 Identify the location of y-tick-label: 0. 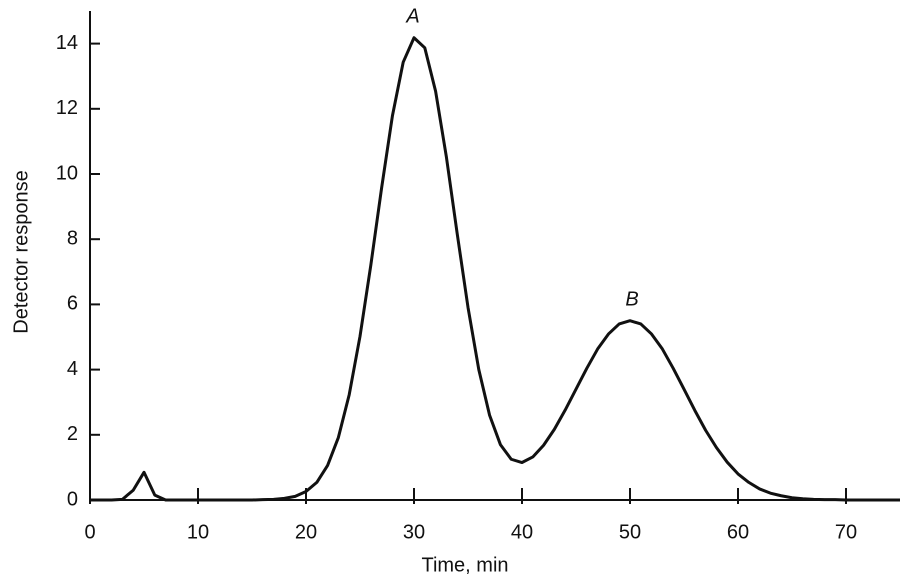
(72, 499).